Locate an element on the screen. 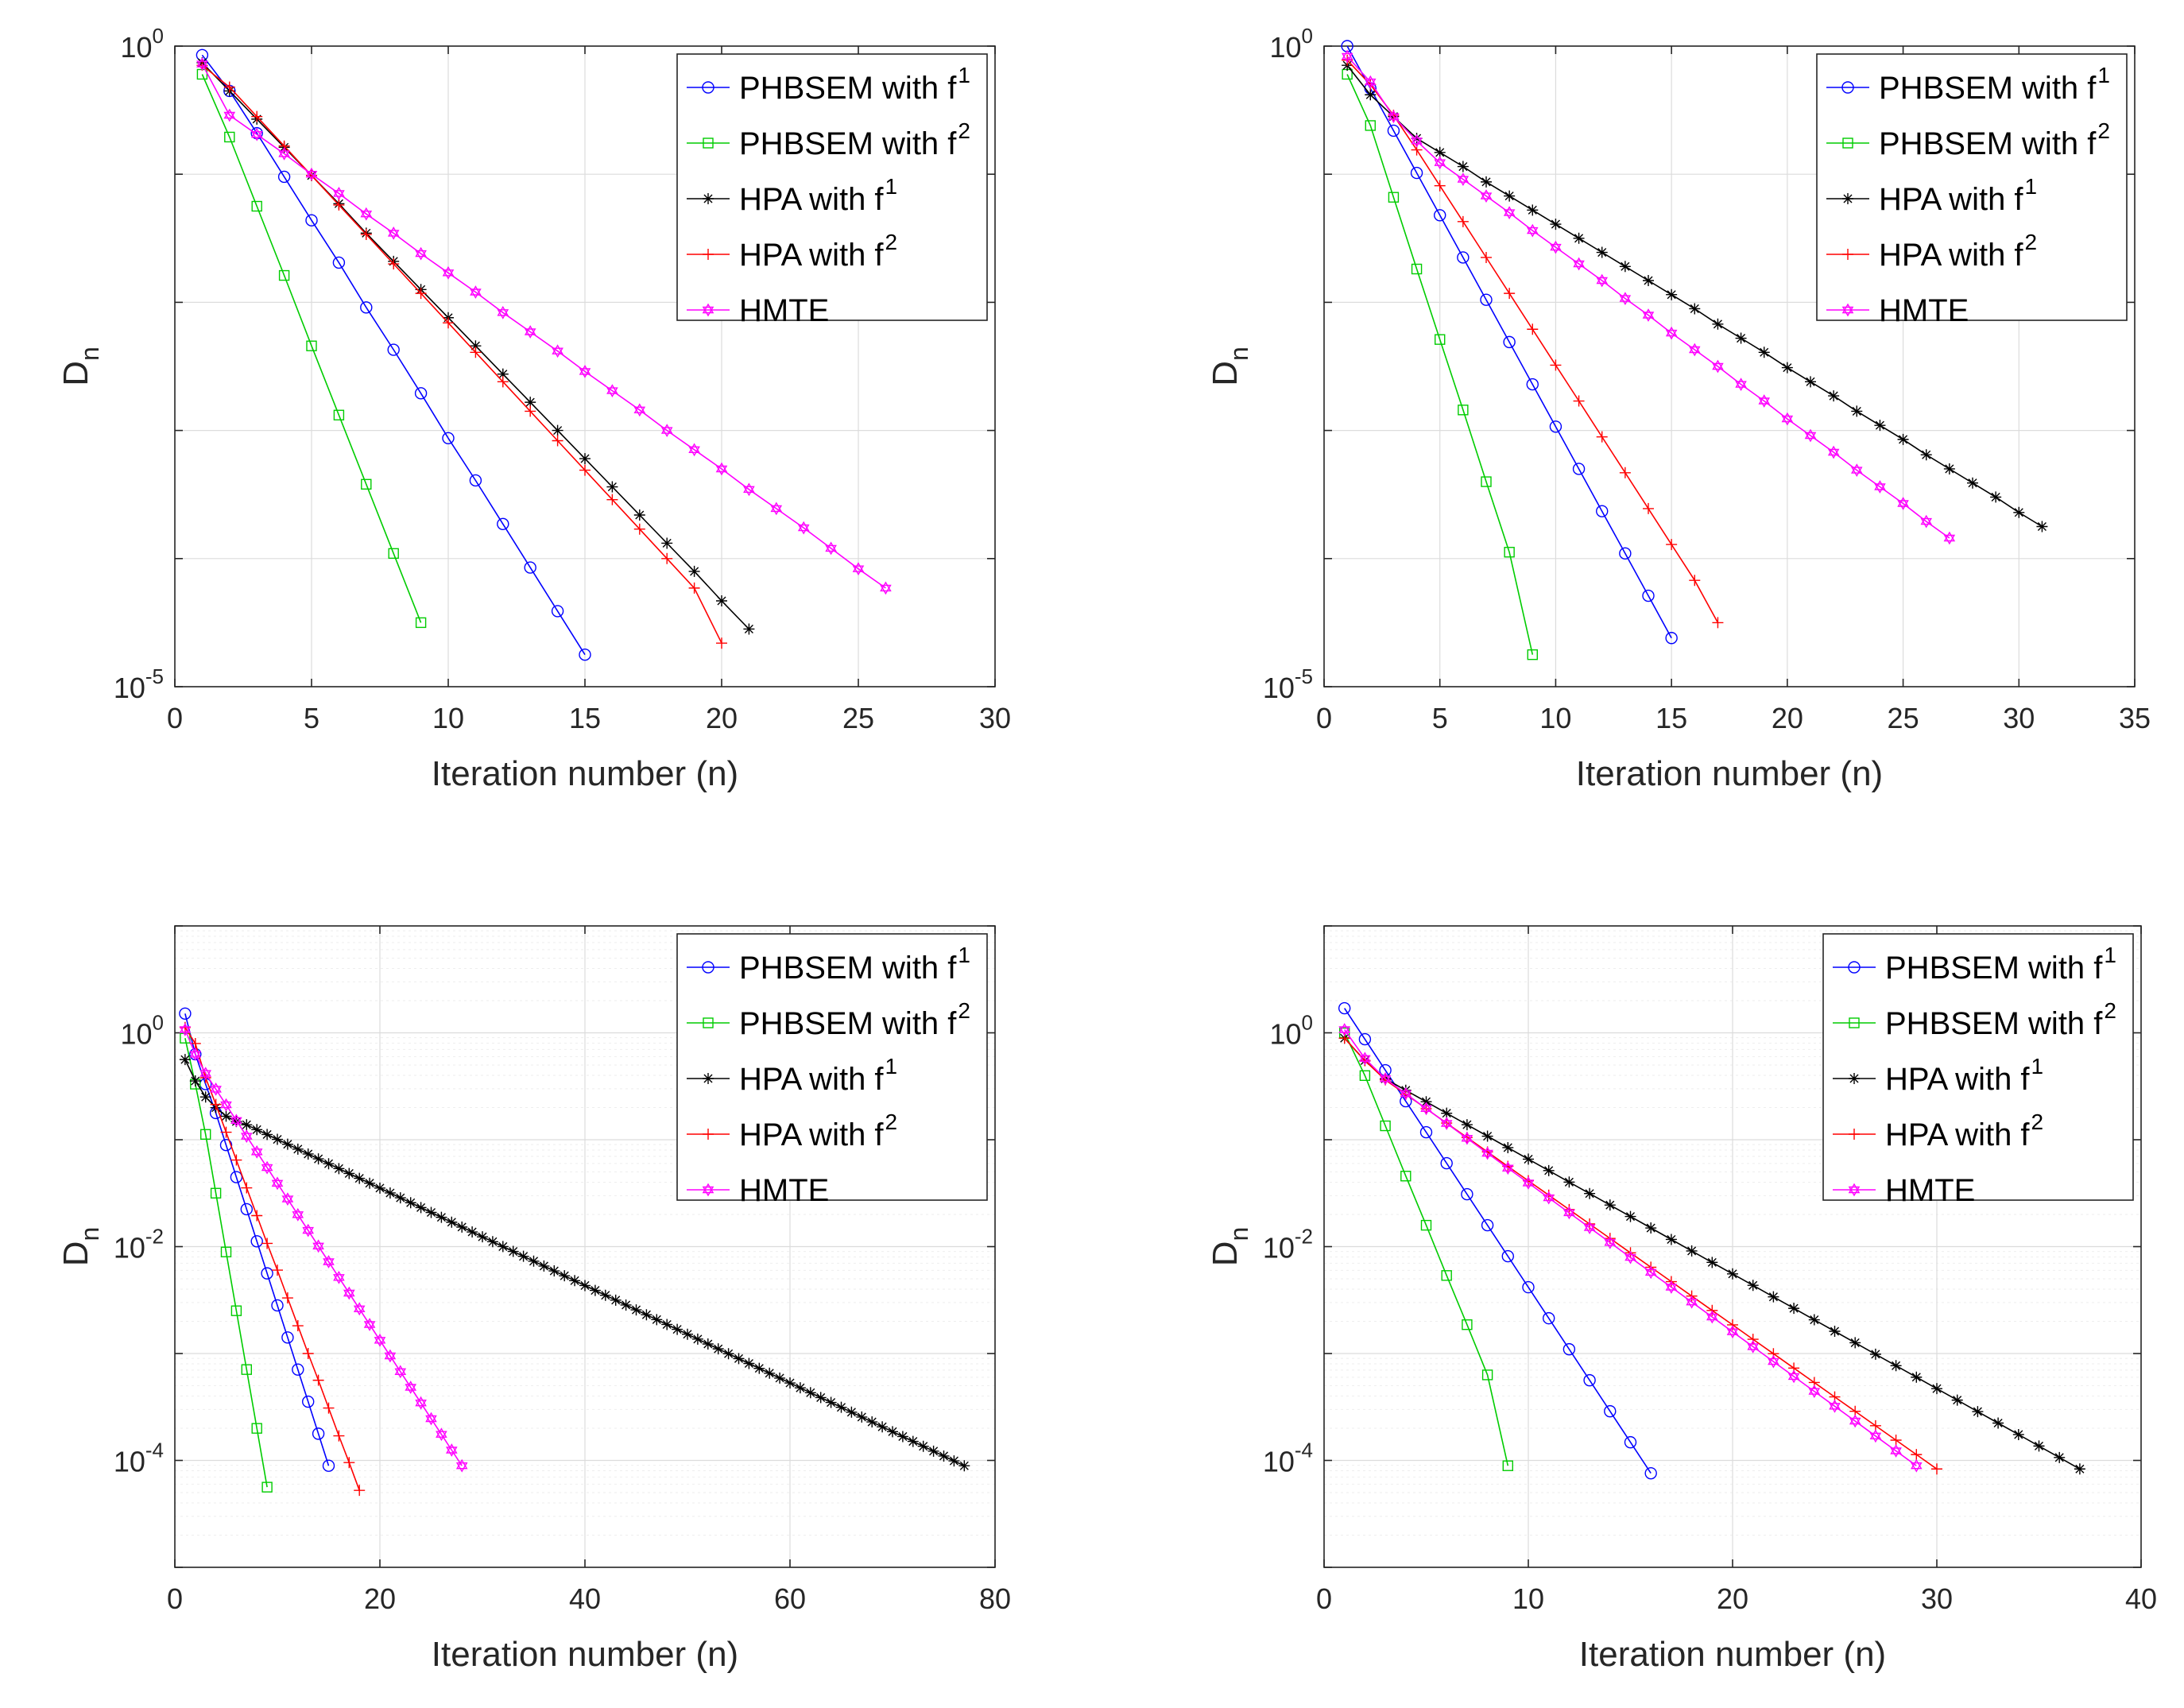 Image resolution: width=2184 pixels, height=1708 pixels. series-star is located at coordinates (574, 1263).